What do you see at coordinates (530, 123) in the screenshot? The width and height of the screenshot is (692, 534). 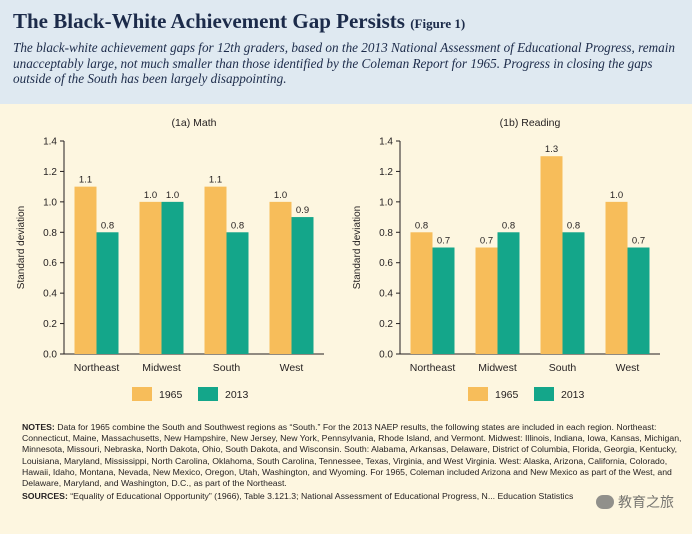 I see `chart-title: (1b) Reading` at bounding box center [530, 123].